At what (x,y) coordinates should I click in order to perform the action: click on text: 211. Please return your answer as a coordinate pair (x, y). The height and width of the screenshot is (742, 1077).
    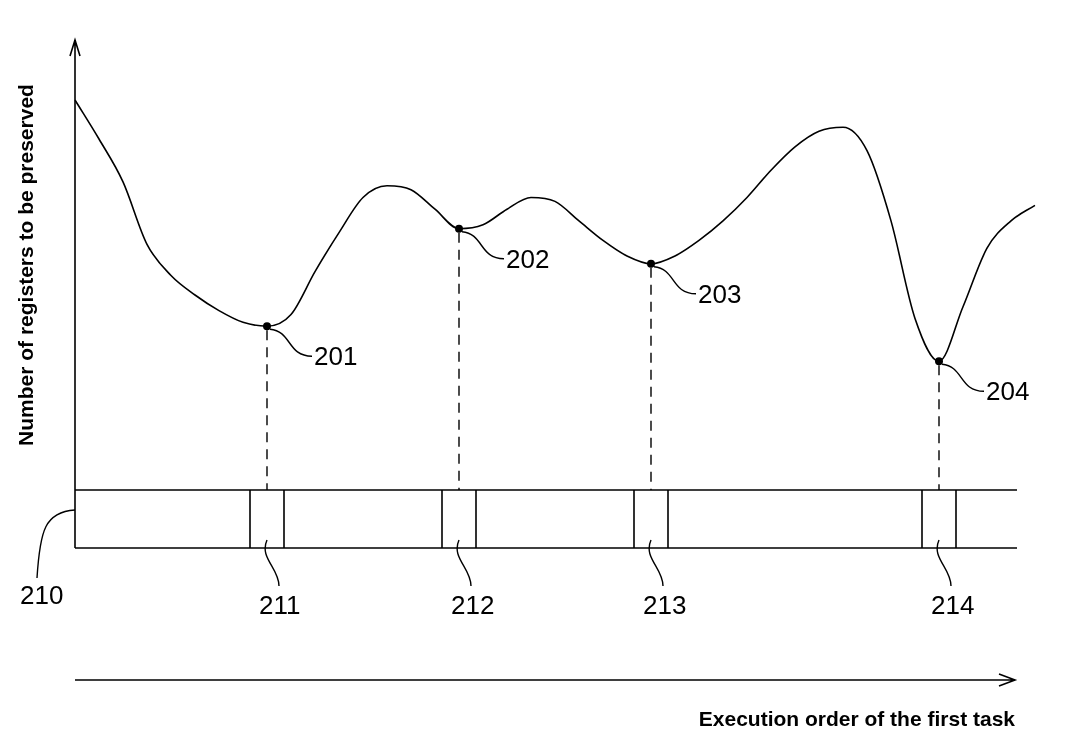
    Looking at the image, I should click on (280, 605).